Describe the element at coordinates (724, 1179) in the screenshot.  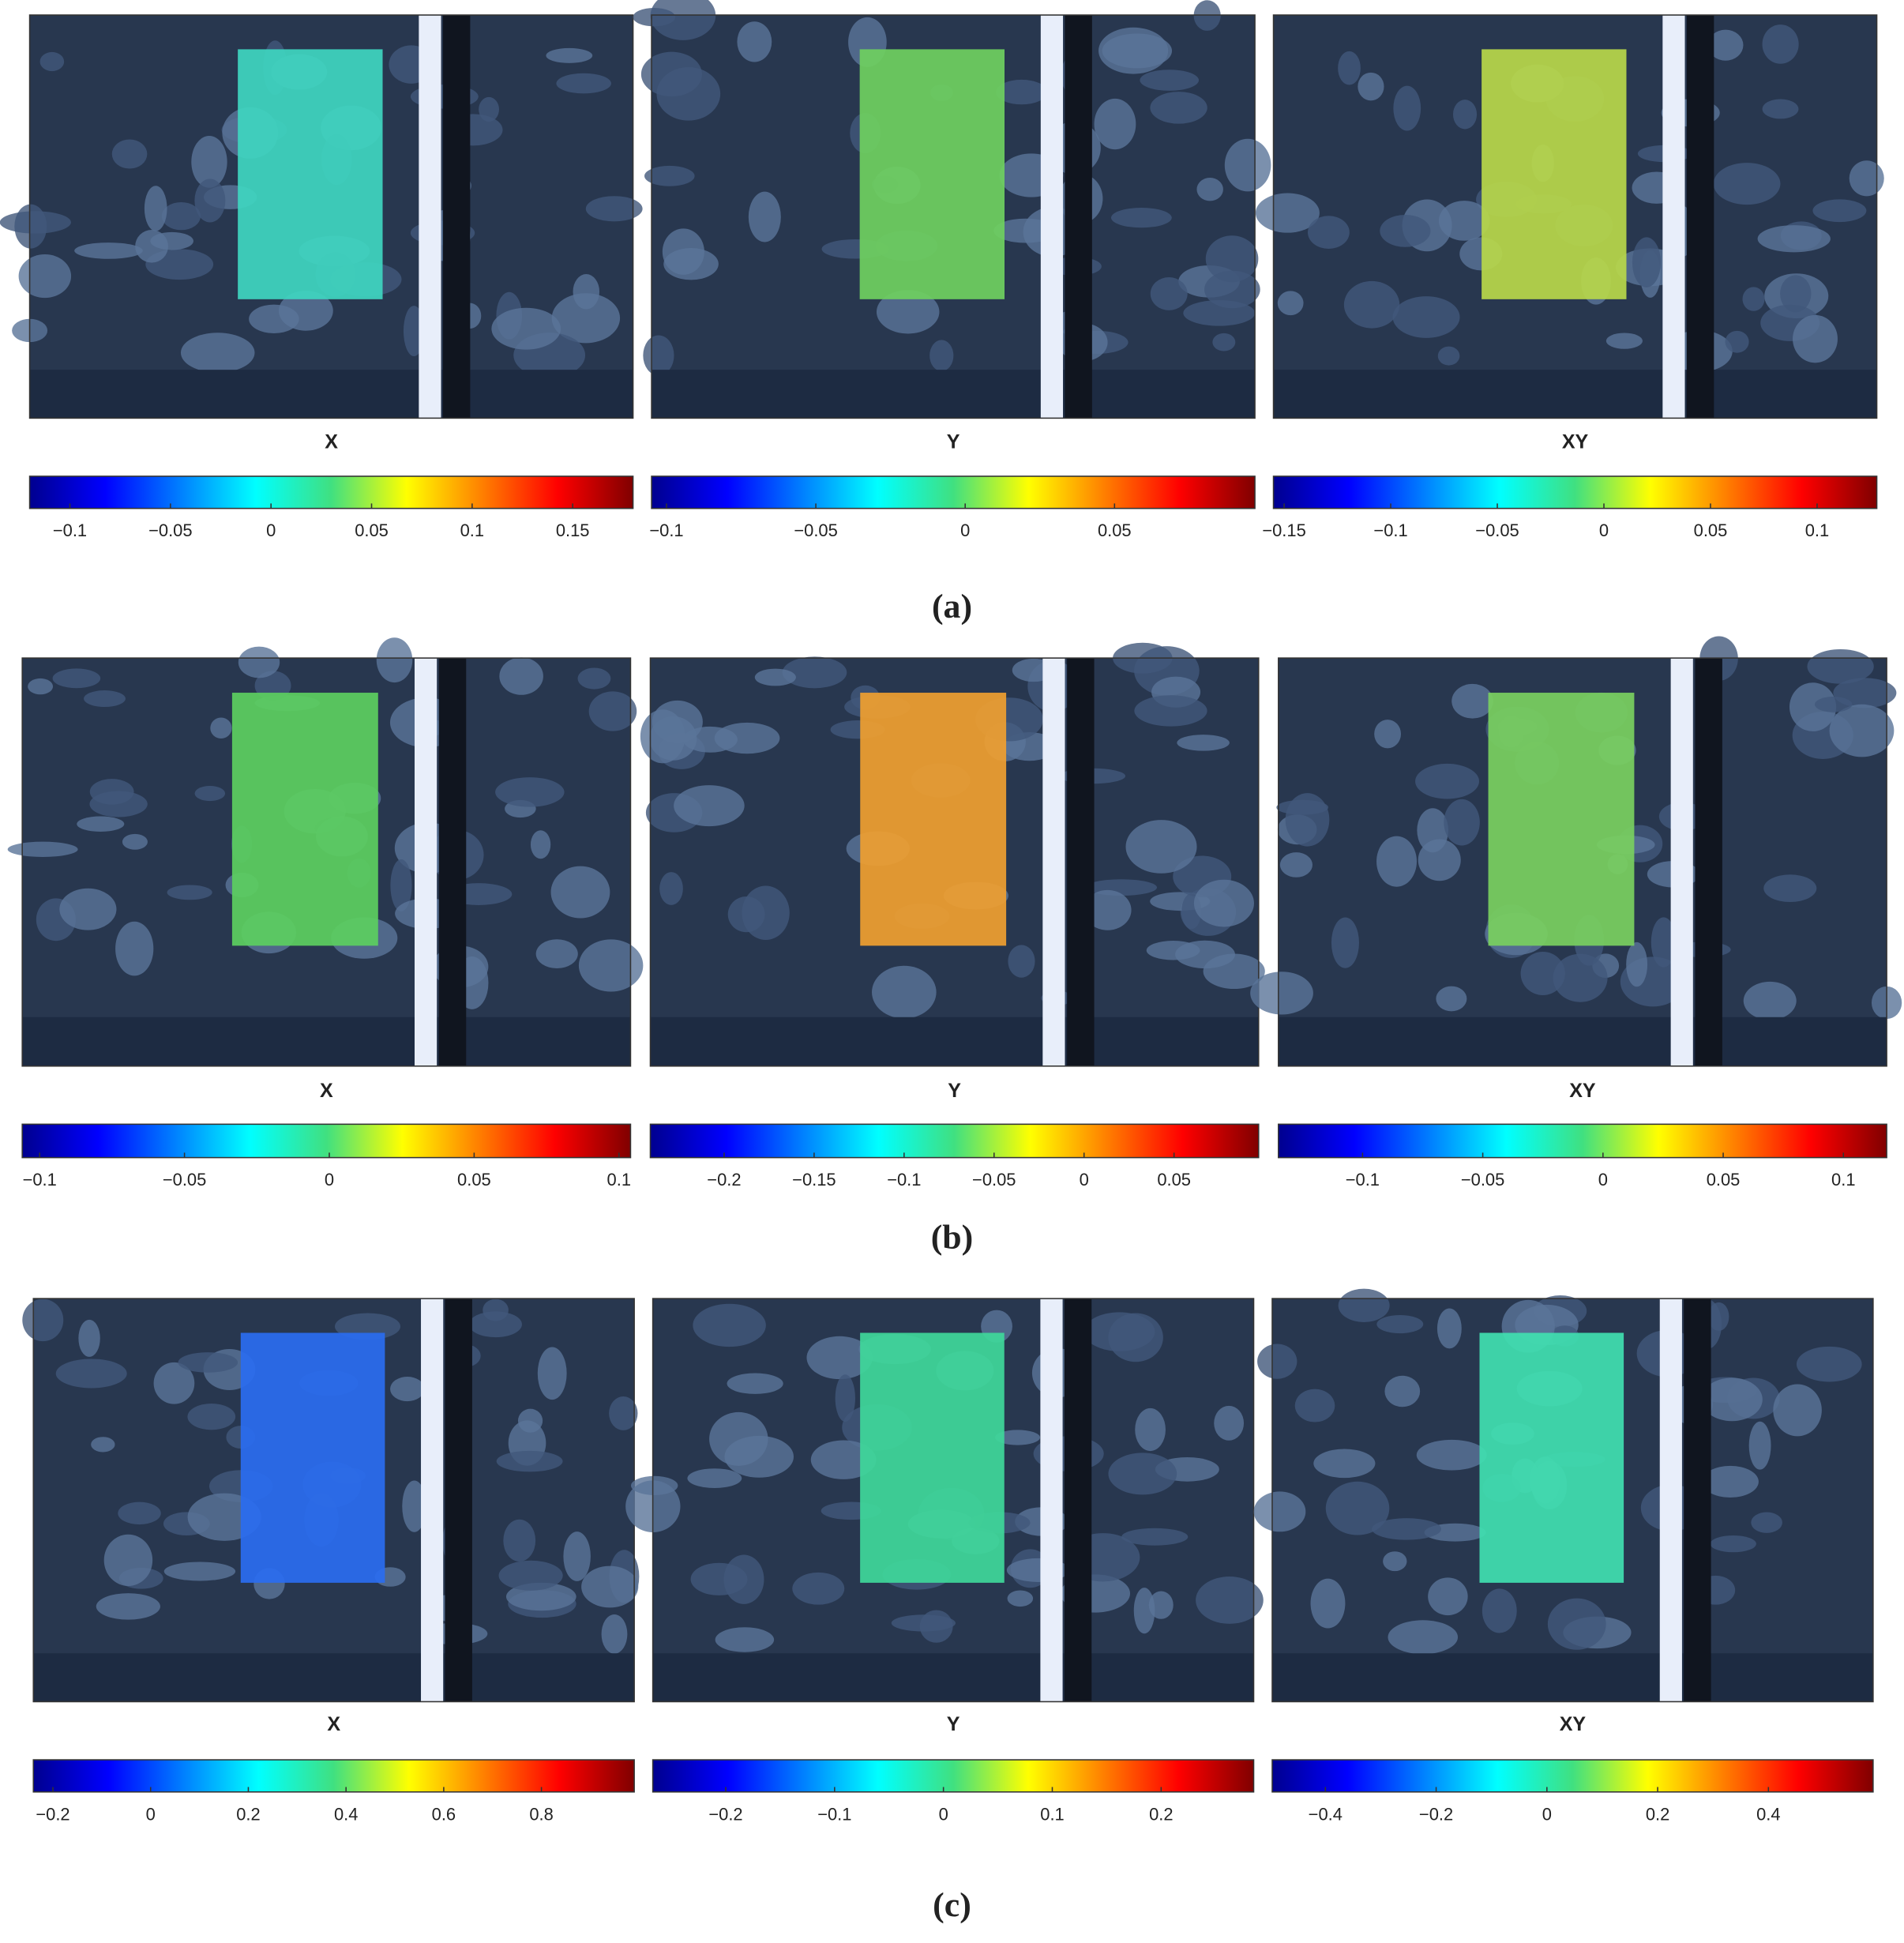
I see `colorbar-tick-label: −0.2` at that location.